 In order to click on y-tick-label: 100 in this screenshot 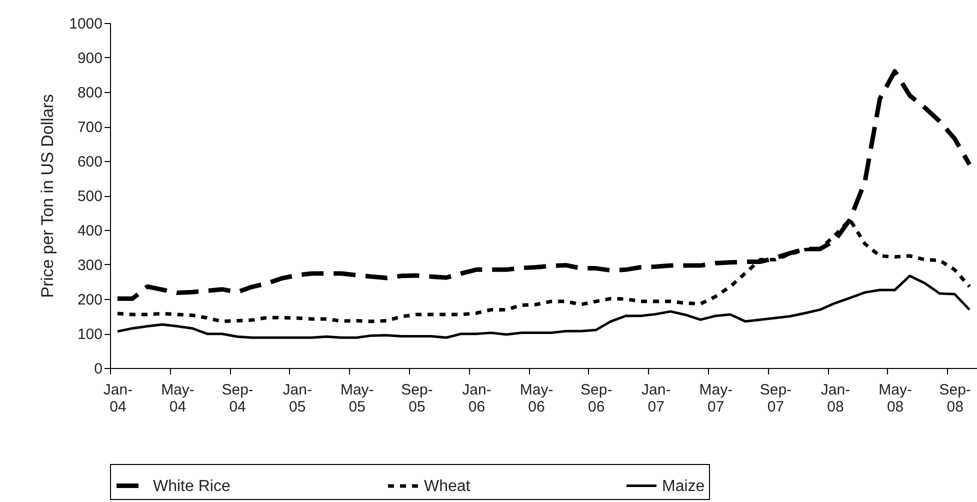, I will do `click(89, 334)`.